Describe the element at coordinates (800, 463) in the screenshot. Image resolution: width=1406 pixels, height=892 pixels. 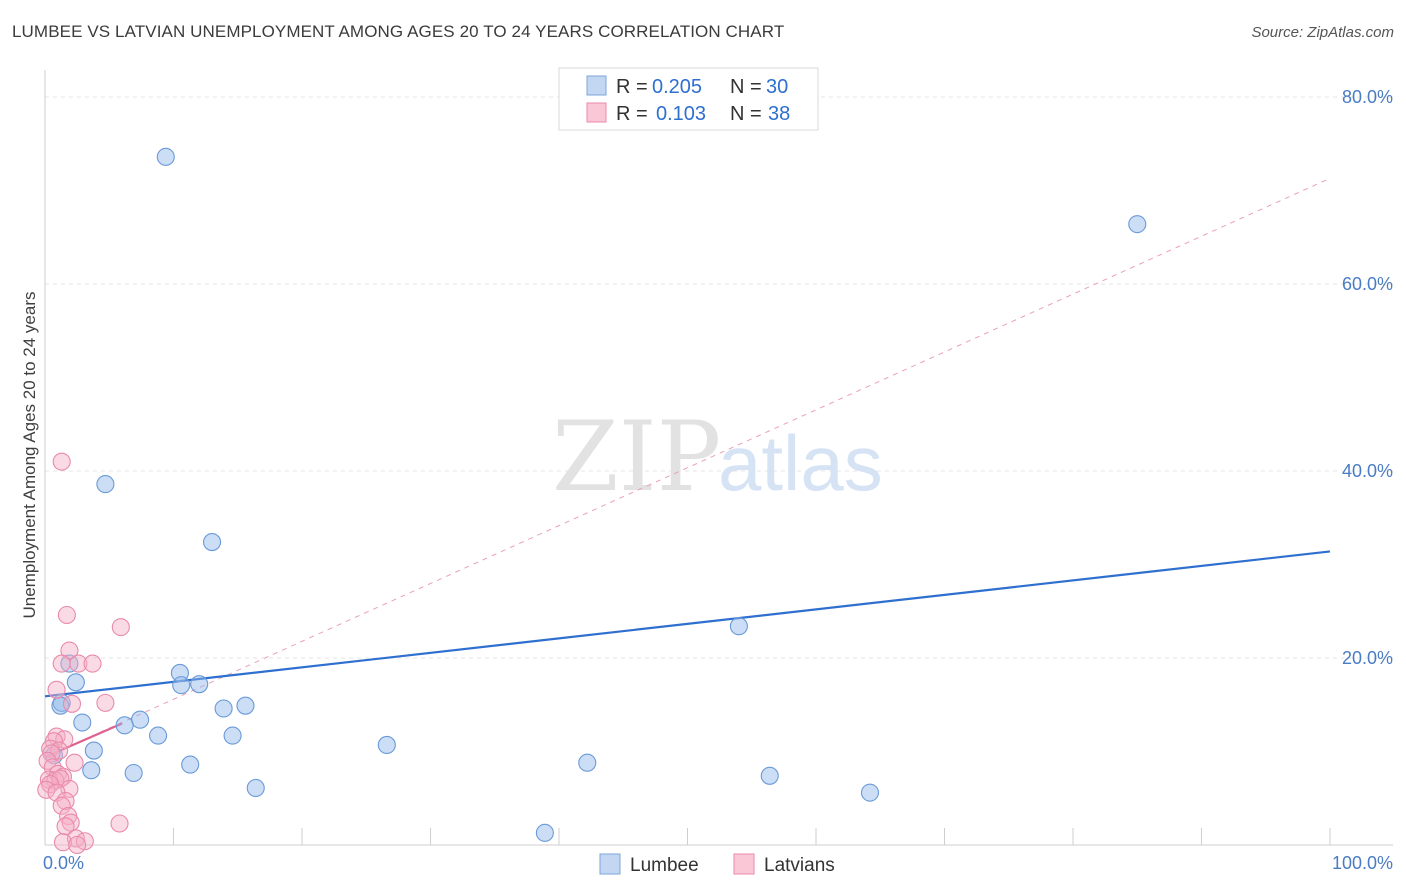
I see `watermark-atlas: atlas` at that location.